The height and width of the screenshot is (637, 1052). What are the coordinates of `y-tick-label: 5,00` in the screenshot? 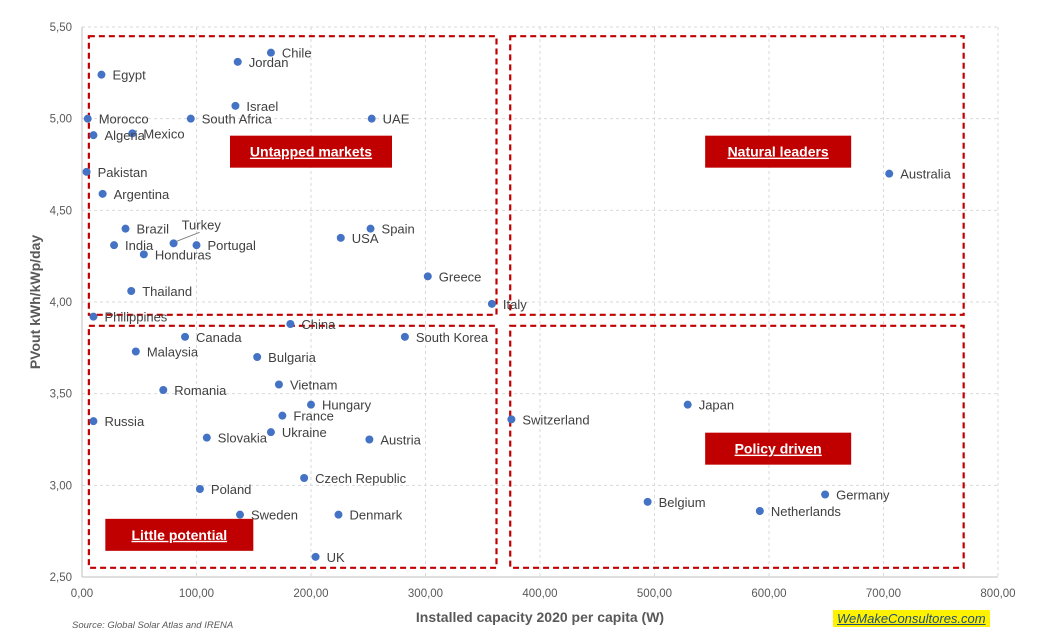 It's located at (61, 120).